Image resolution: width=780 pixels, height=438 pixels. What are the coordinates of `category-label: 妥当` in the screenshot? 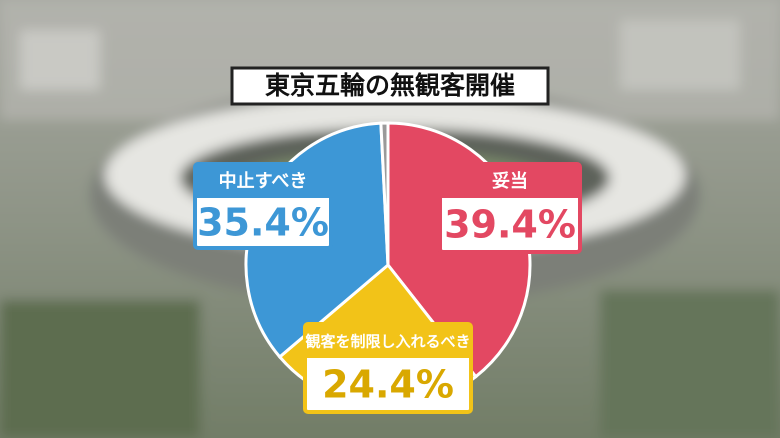 It's located at (510, 181).